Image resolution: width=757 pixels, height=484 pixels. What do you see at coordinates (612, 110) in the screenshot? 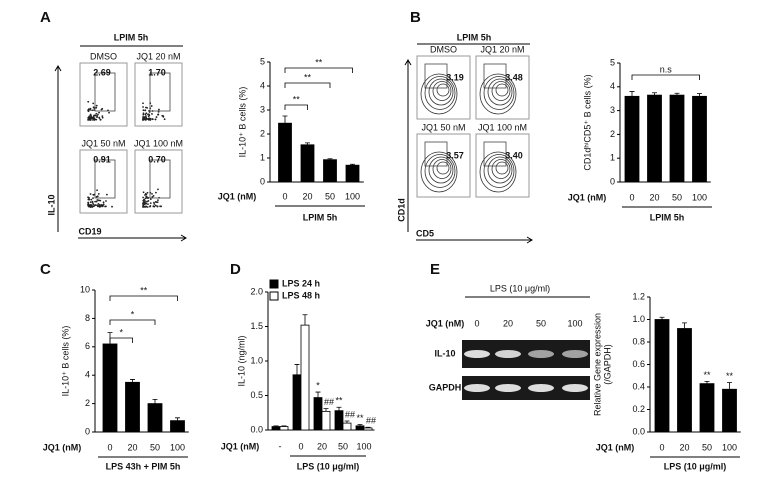
I see `y-tick-label: 3` at bounding box center [612, 110].